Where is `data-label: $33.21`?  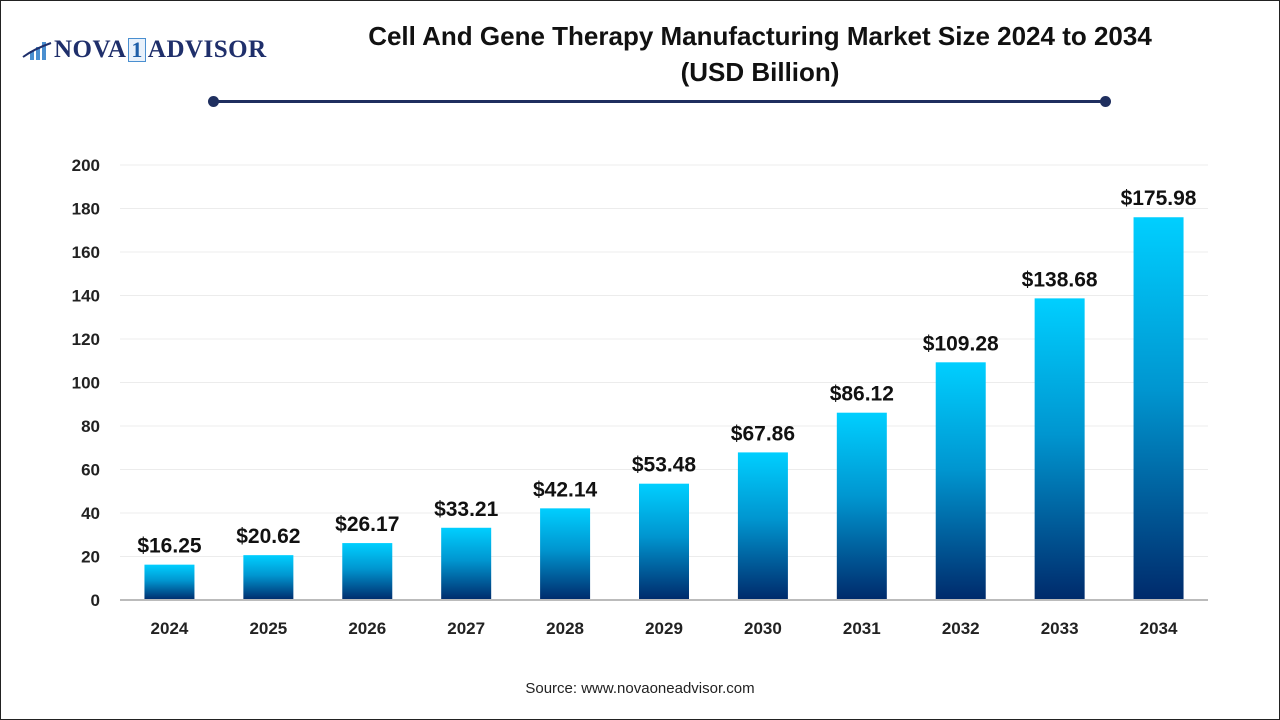 data-label: $33.21 is located at coordinates (466, 509).